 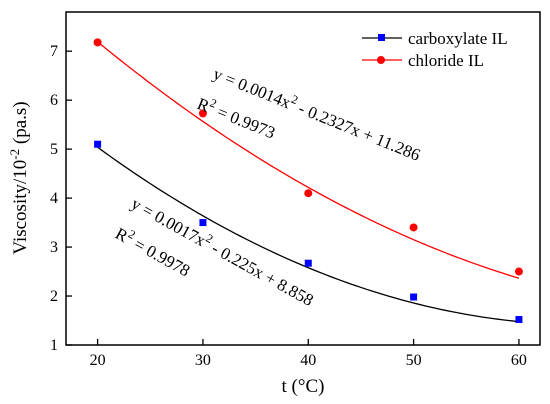 What do you see at coordinates (98, 360) in the screenshot?
I see `x-tick-label: 20` at bounding box center [98, 360].